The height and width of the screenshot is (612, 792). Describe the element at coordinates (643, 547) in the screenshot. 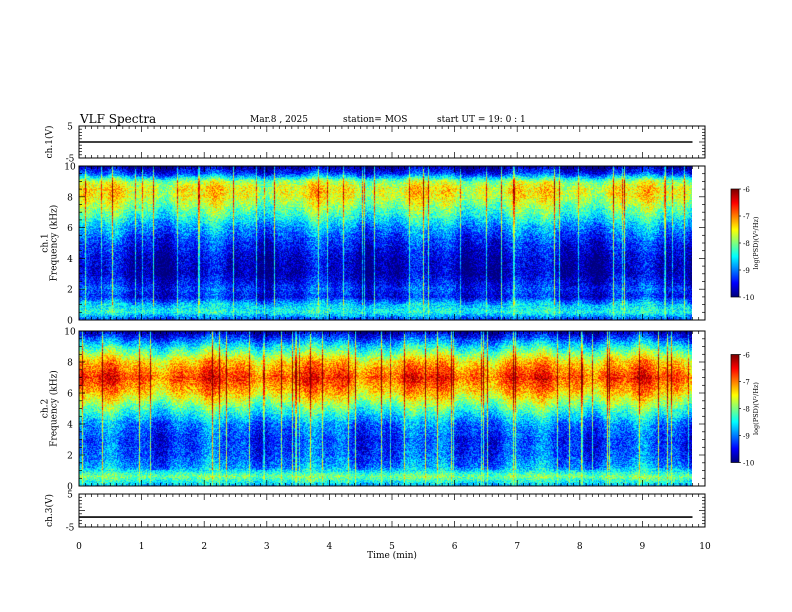

I see `x-tick-label: 9` at that location.